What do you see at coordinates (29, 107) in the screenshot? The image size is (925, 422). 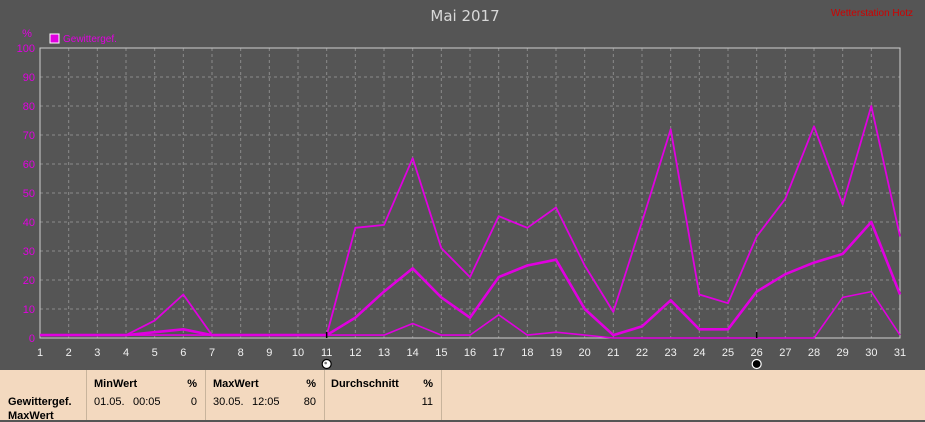 I see `y-tick-label: 80` at bounding box center [29, 107].